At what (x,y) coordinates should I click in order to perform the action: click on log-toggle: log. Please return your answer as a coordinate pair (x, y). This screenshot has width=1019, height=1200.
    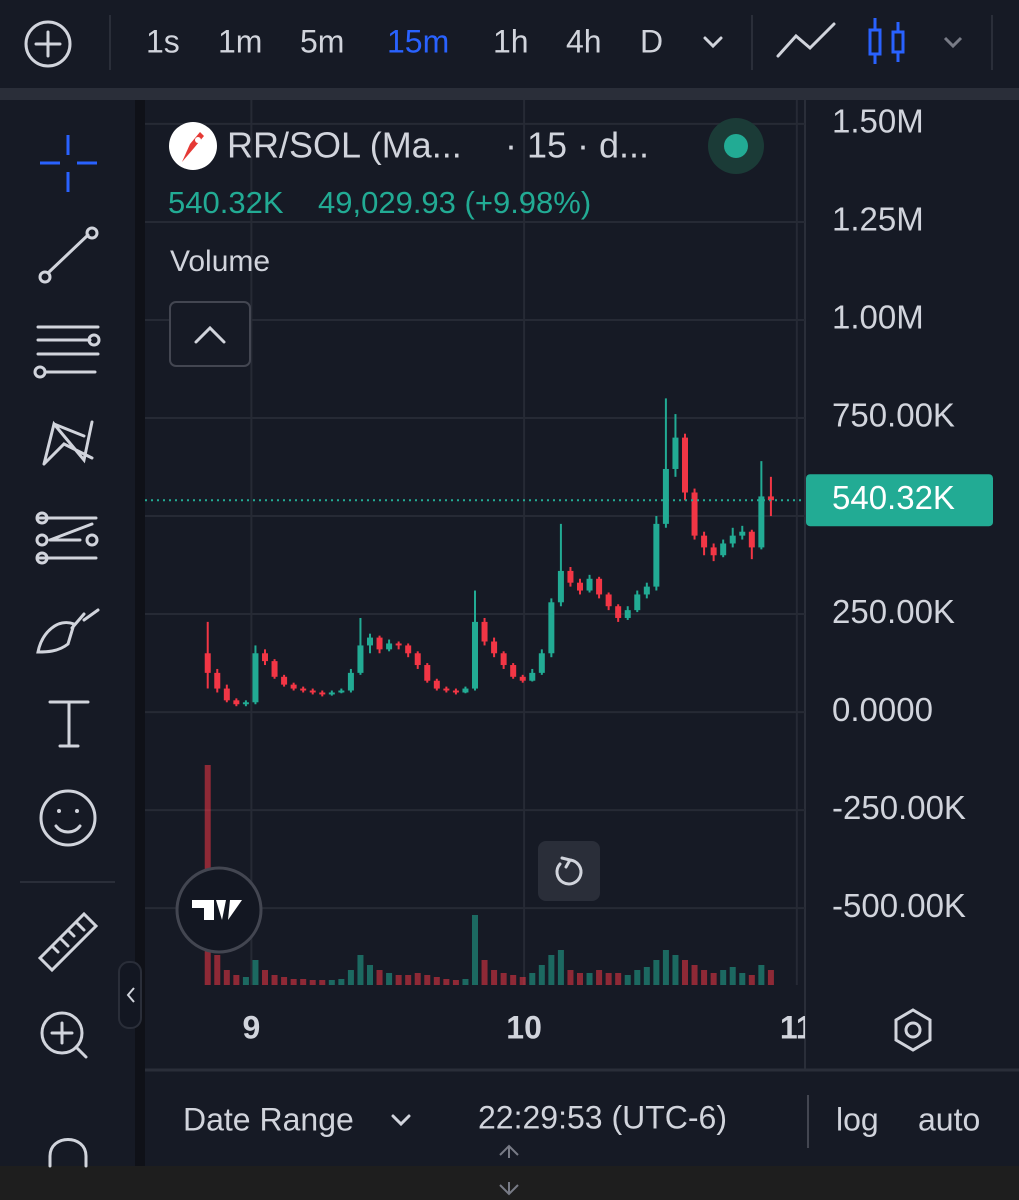
    Looking at the image, I should click on (857, 1119).